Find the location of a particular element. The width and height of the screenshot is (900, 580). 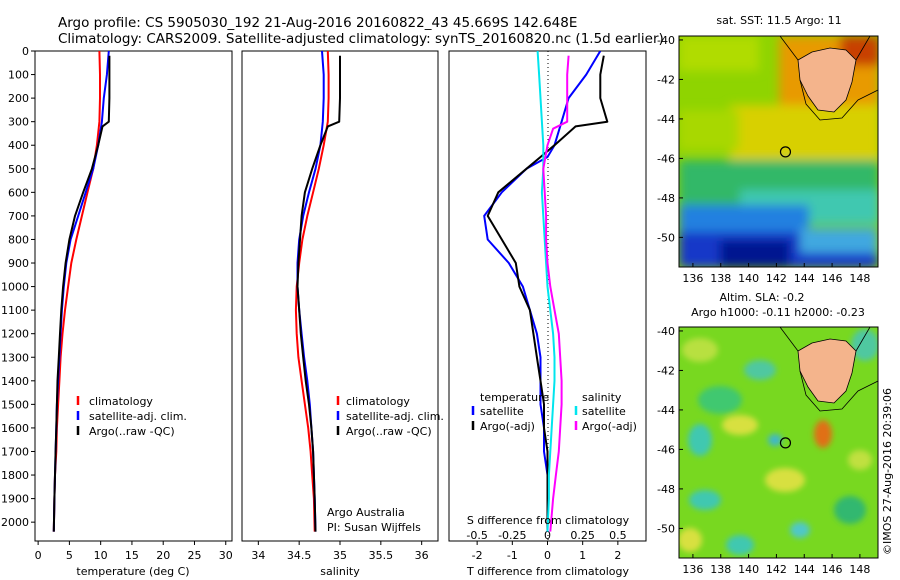

temperature-tick-label: 30 is located at coordinates (226, 555).